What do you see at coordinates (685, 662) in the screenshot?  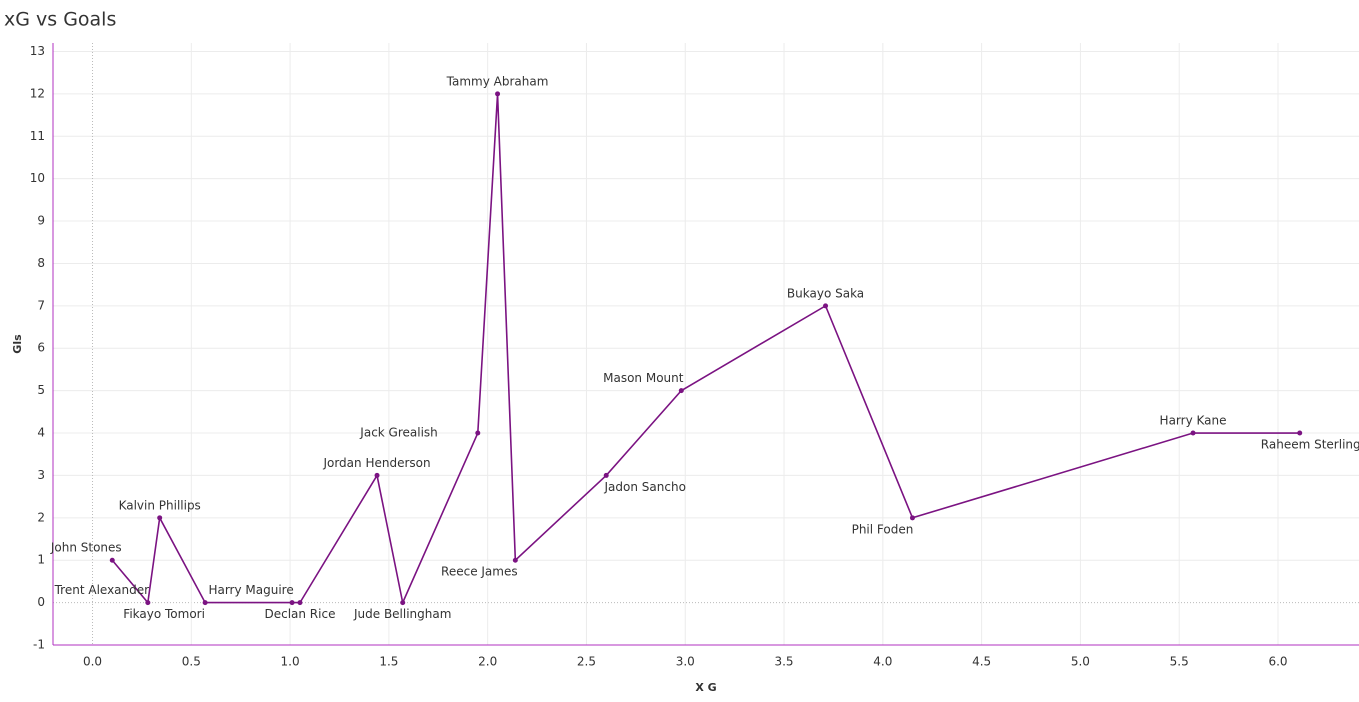 I see `x-tick-label: 3.0` at bounding box center [685, 662].